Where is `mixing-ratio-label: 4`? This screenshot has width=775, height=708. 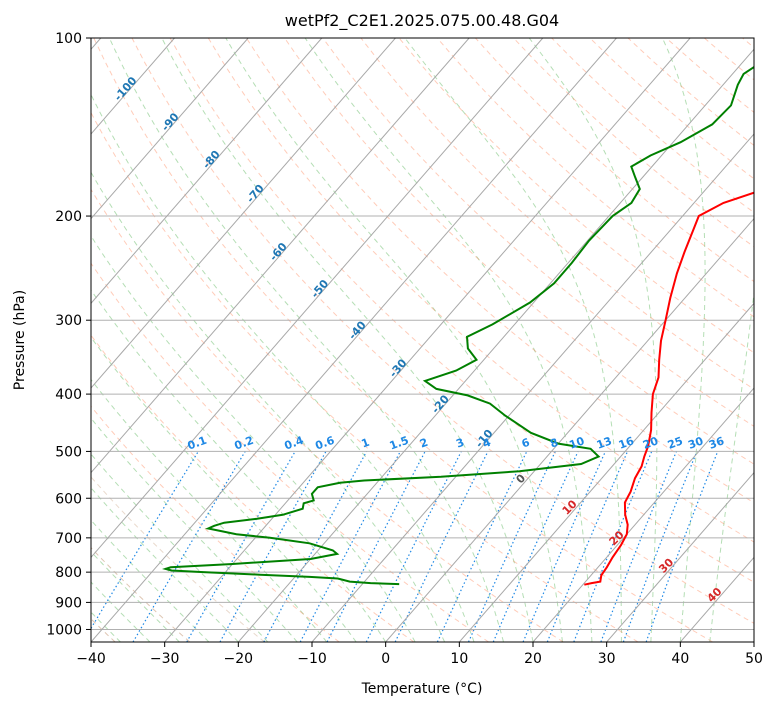
mixing-ratio-label: 4 is located at coordinates (487, 443).